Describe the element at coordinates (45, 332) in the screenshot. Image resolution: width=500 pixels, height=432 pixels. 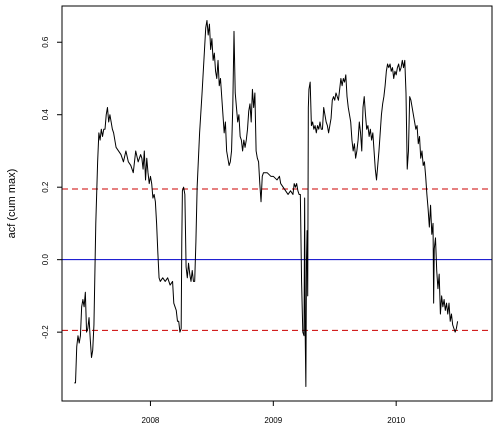
I see `y-tick-label: -0.2` at that location.